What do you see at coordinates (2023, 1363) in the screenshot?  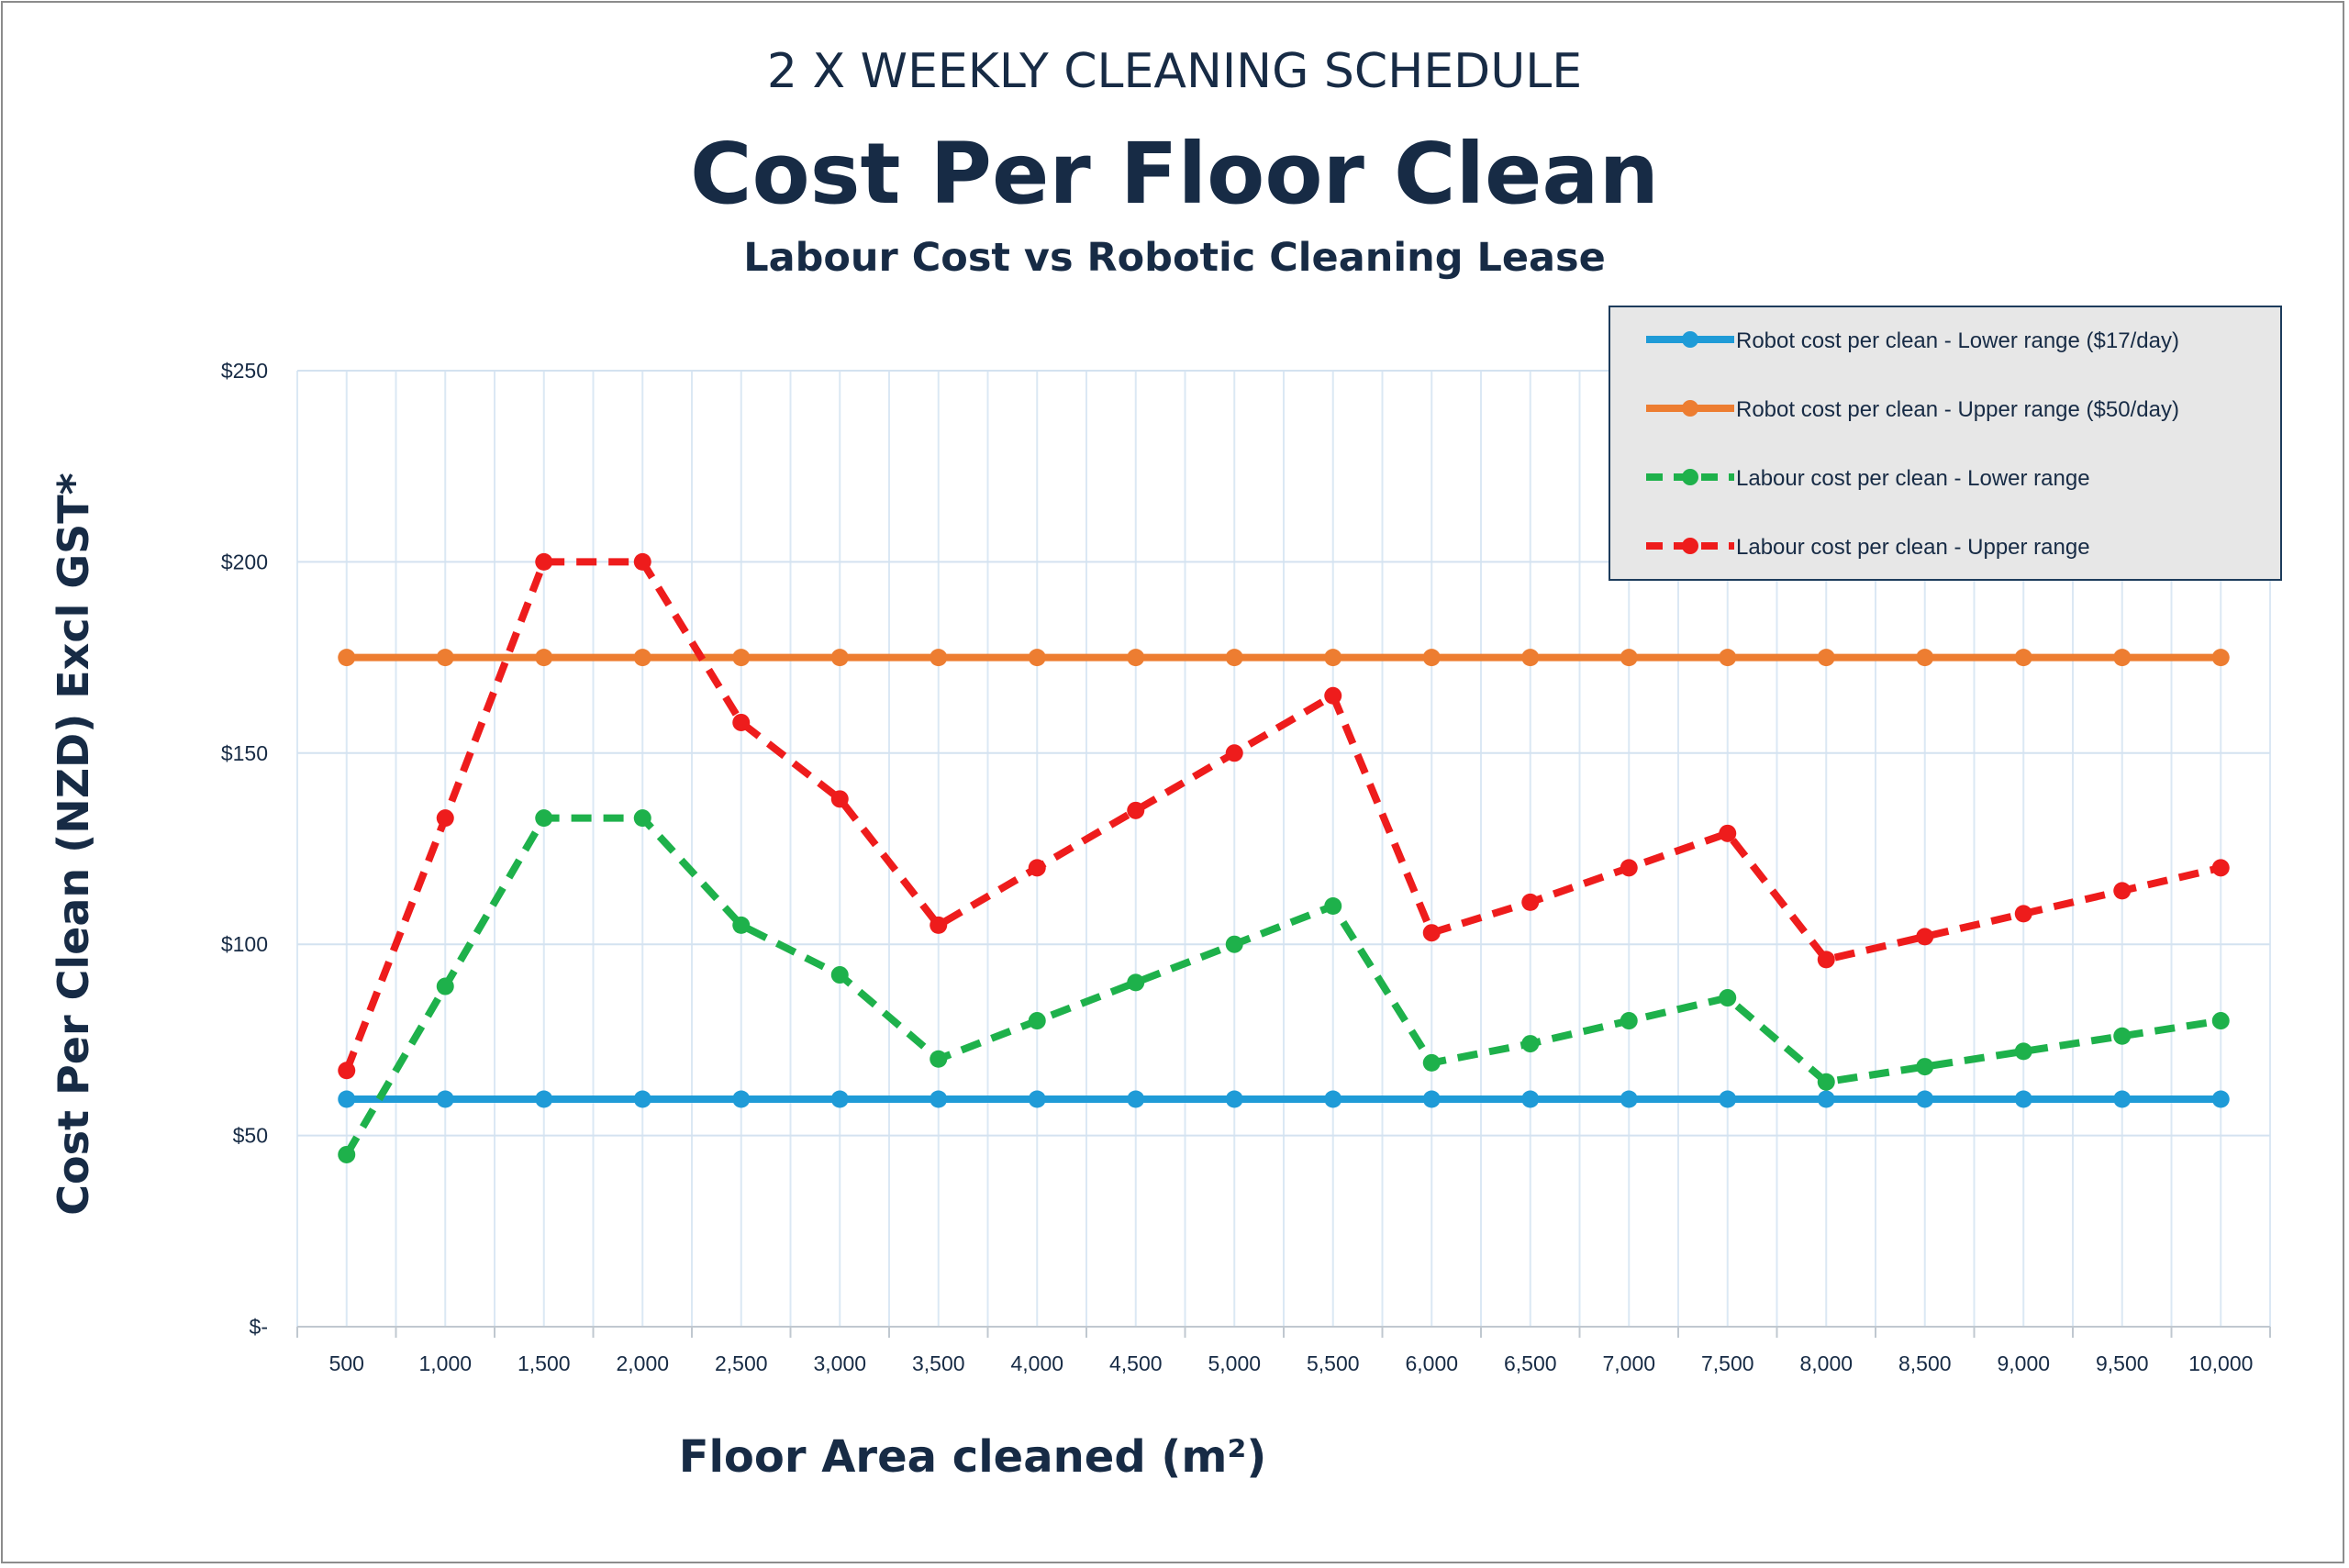 I see `x-tick-label: 9,000` at bounding box center [2023, 1363].